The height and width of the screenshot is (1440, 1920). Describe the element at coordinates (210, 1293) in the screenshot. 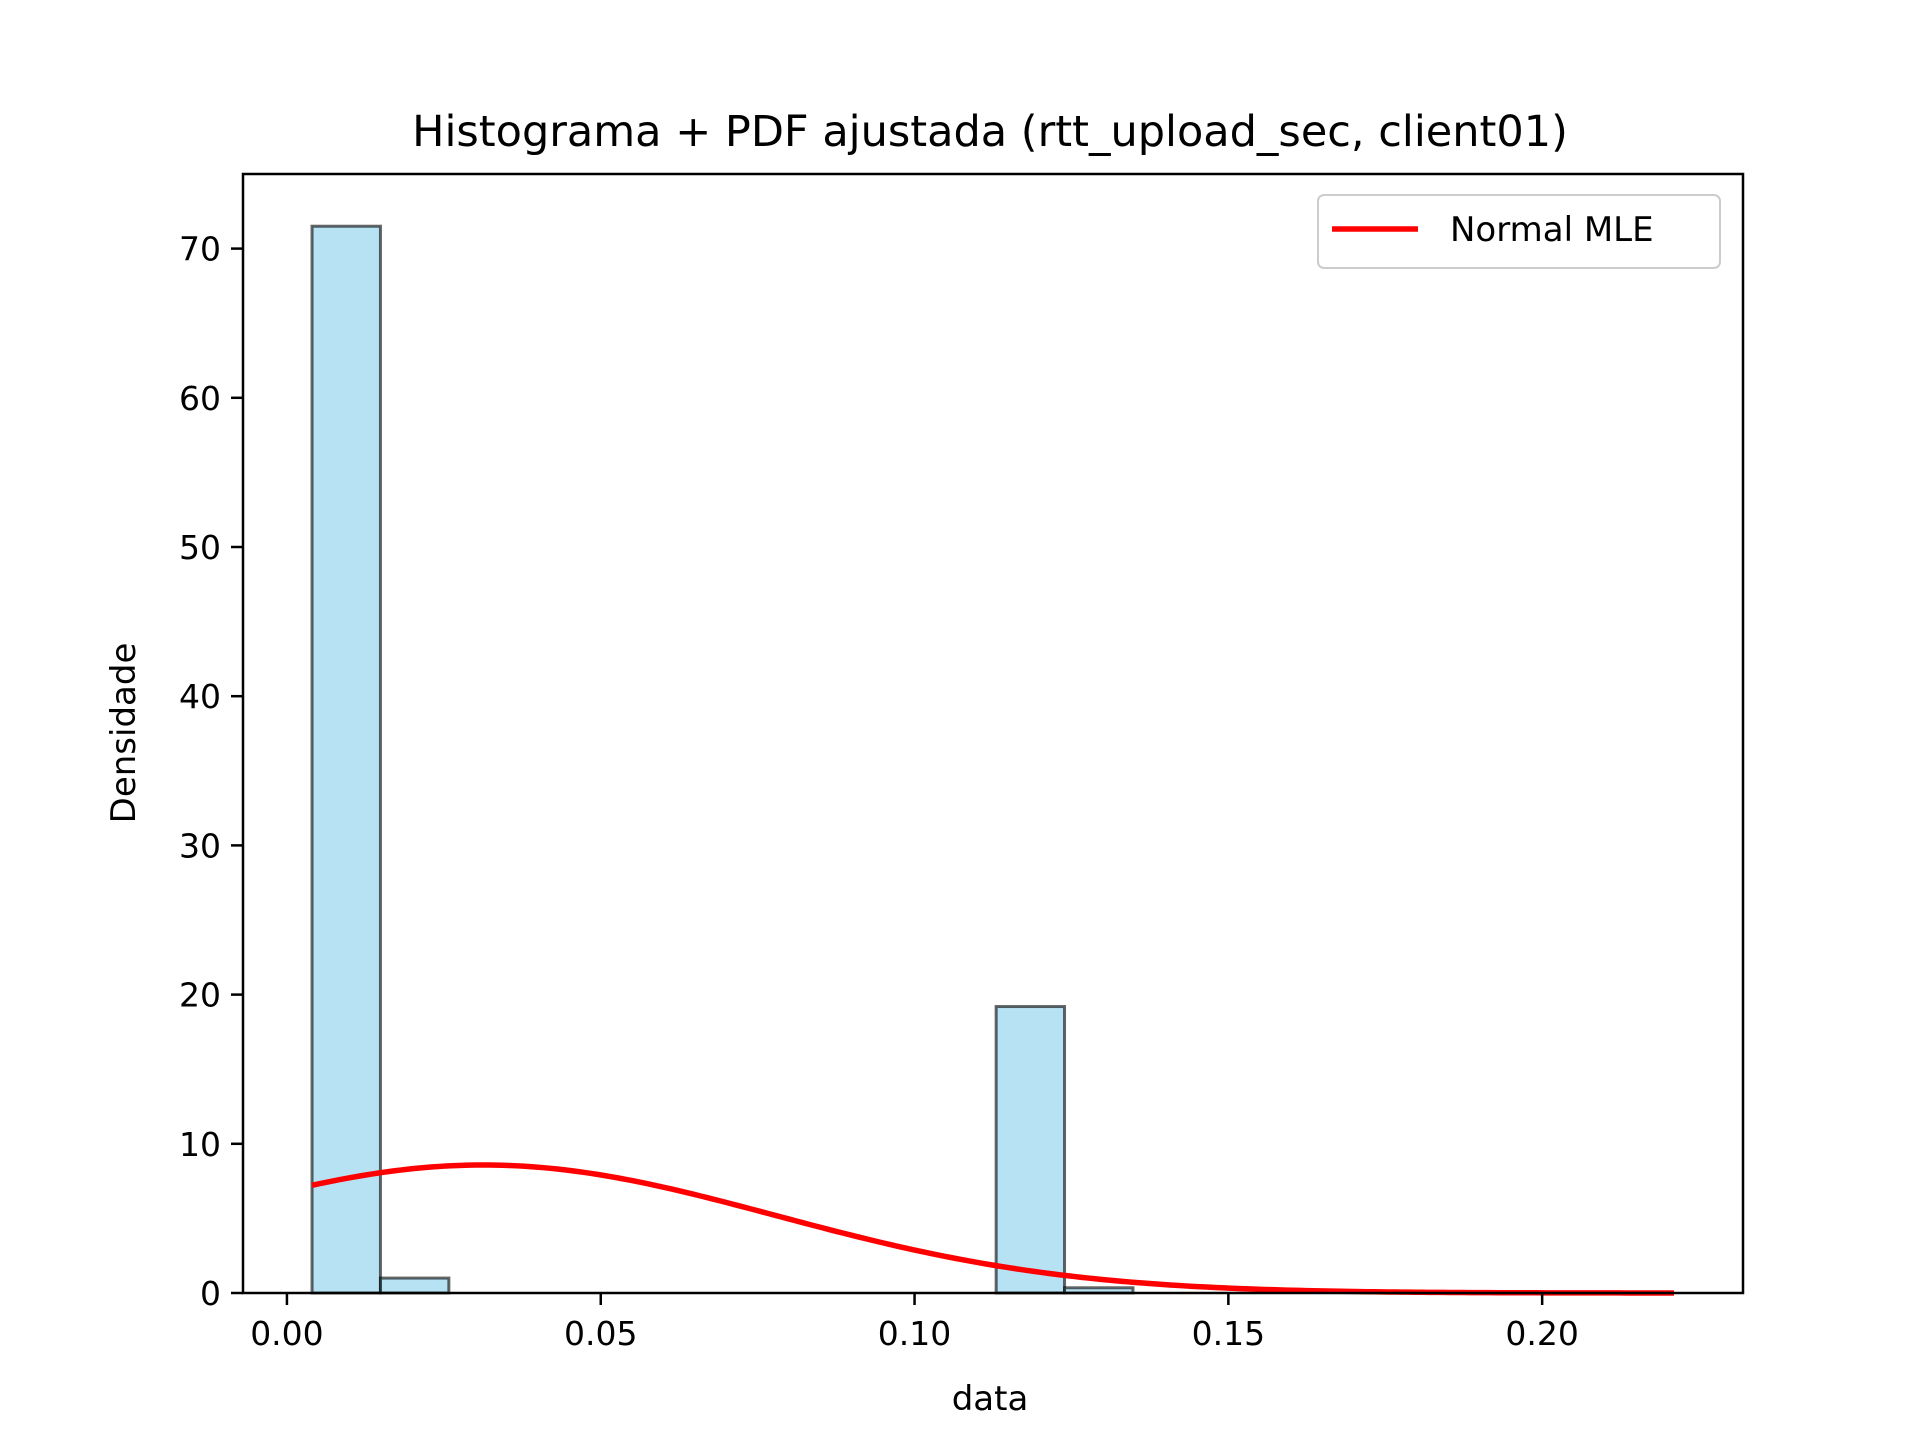

I see `y-tick-label: 0` at that location.